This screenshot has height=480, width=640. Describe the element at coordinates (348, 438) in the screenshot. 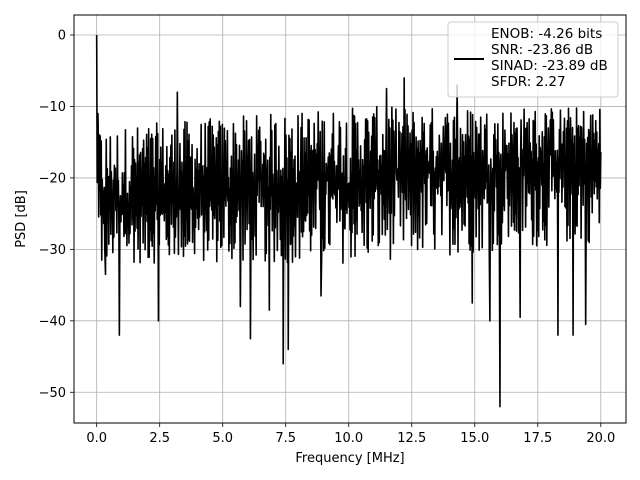

I see `x-tick-label: 10.0` at that location.